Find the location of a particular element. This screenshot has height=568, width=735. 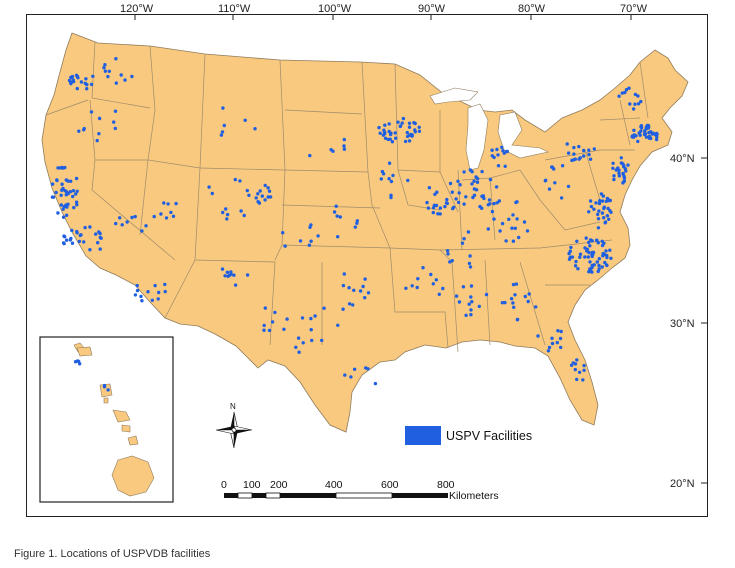

tick-label-lon: 90°W is located at coordinates (432, 9).